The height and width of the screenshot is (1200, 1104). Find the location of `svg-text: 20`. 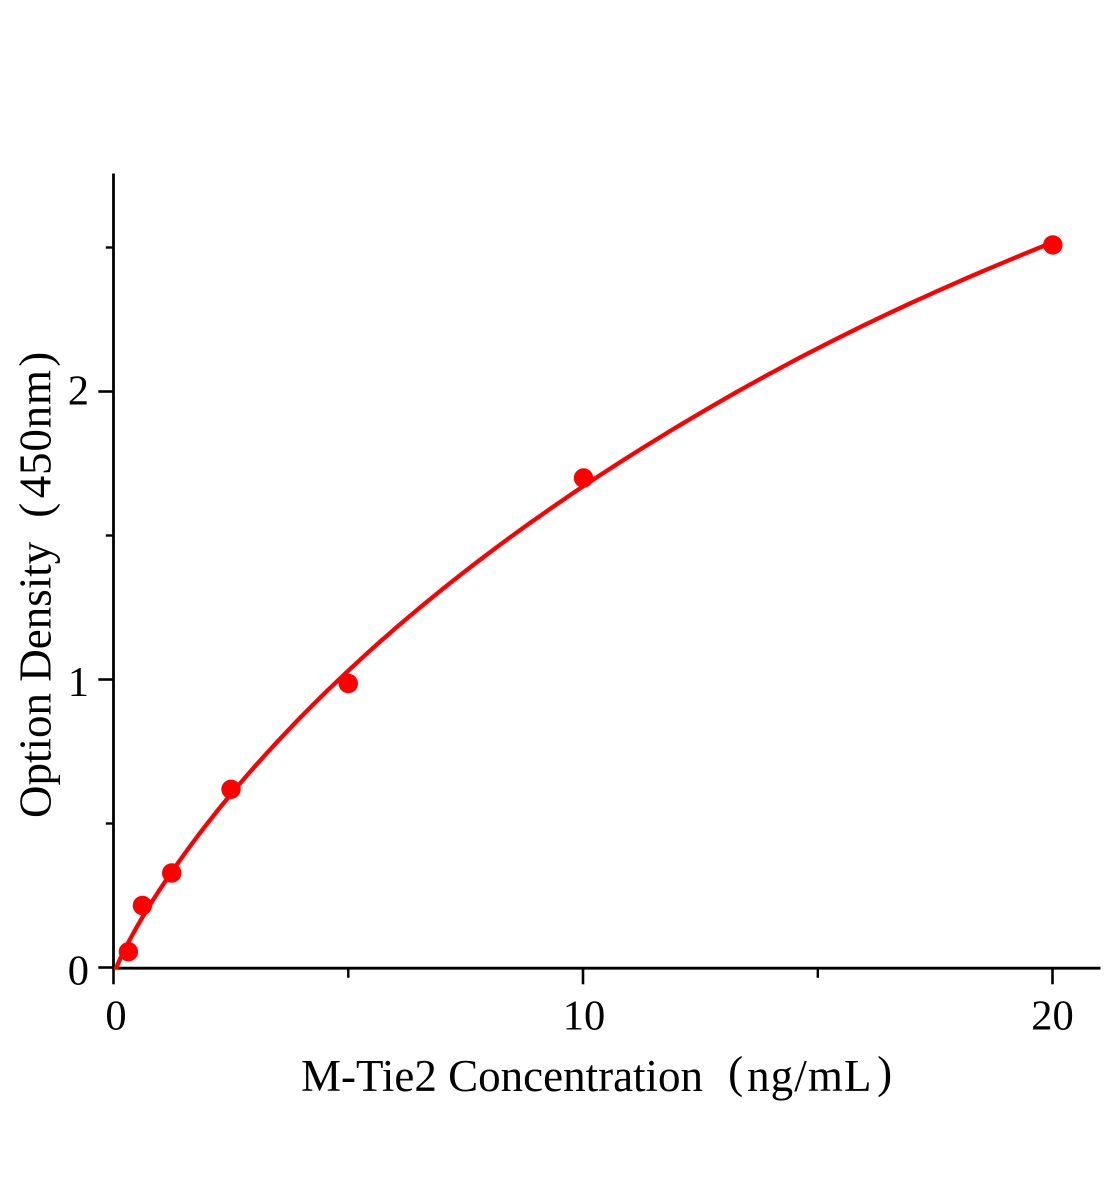

svg-text: 20 is located at coordinates (1052, 1016).